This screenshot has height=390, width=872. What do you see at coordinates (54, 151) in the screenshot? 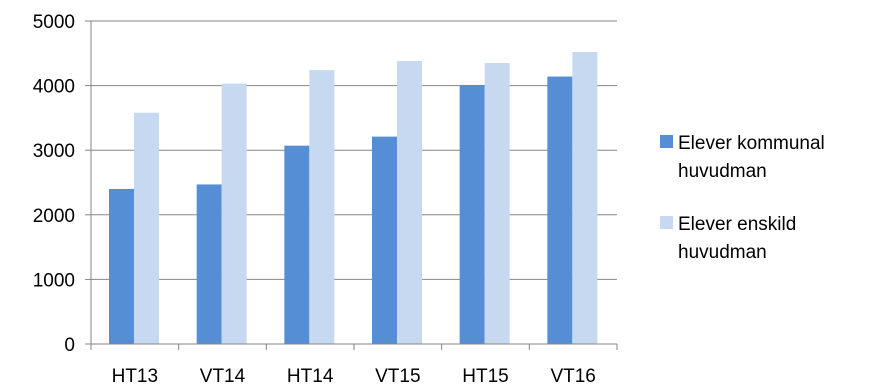
I see `y-tick-label: 3000` at bounding box center [54, 151].